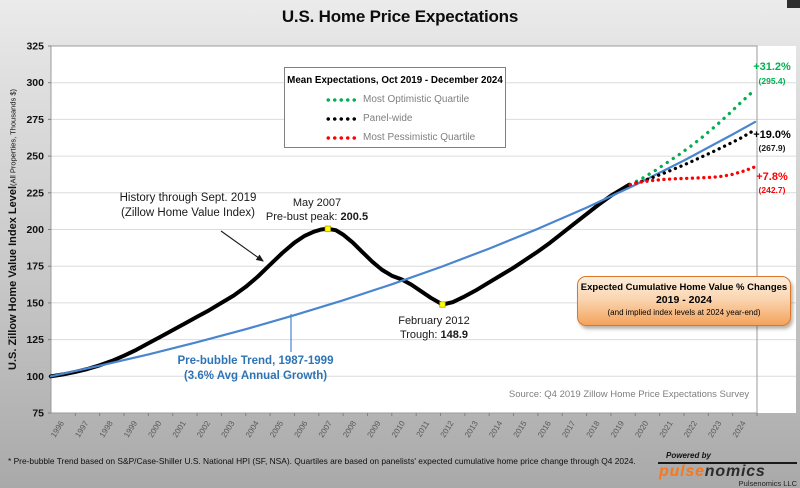 The width and height of the screenshot is (800, 488). I want to click on panel-implied-label: (267.9), so click(772, 148).